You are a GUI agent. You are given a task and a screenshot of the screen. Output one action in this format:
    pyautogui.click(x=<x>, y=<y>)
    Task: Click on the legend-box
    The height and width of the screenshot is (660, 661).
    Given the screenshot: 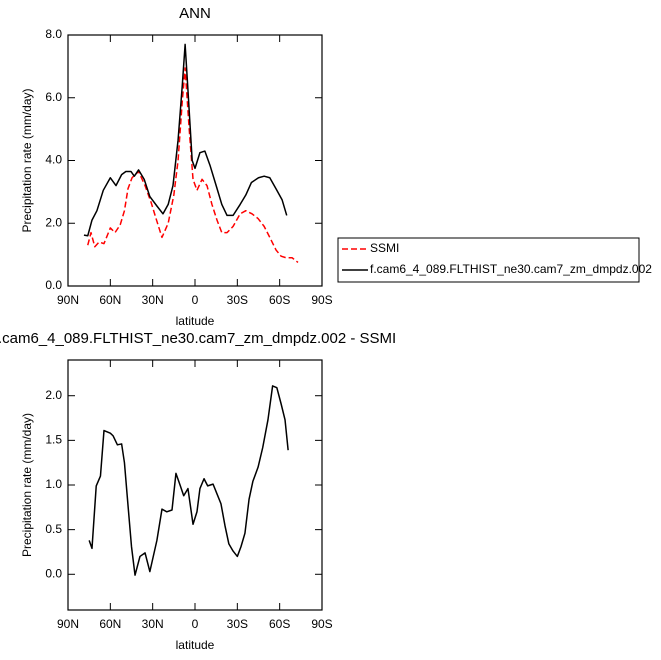 What is the action you would take?
    pyautogui.click(x=488, y=260)
    